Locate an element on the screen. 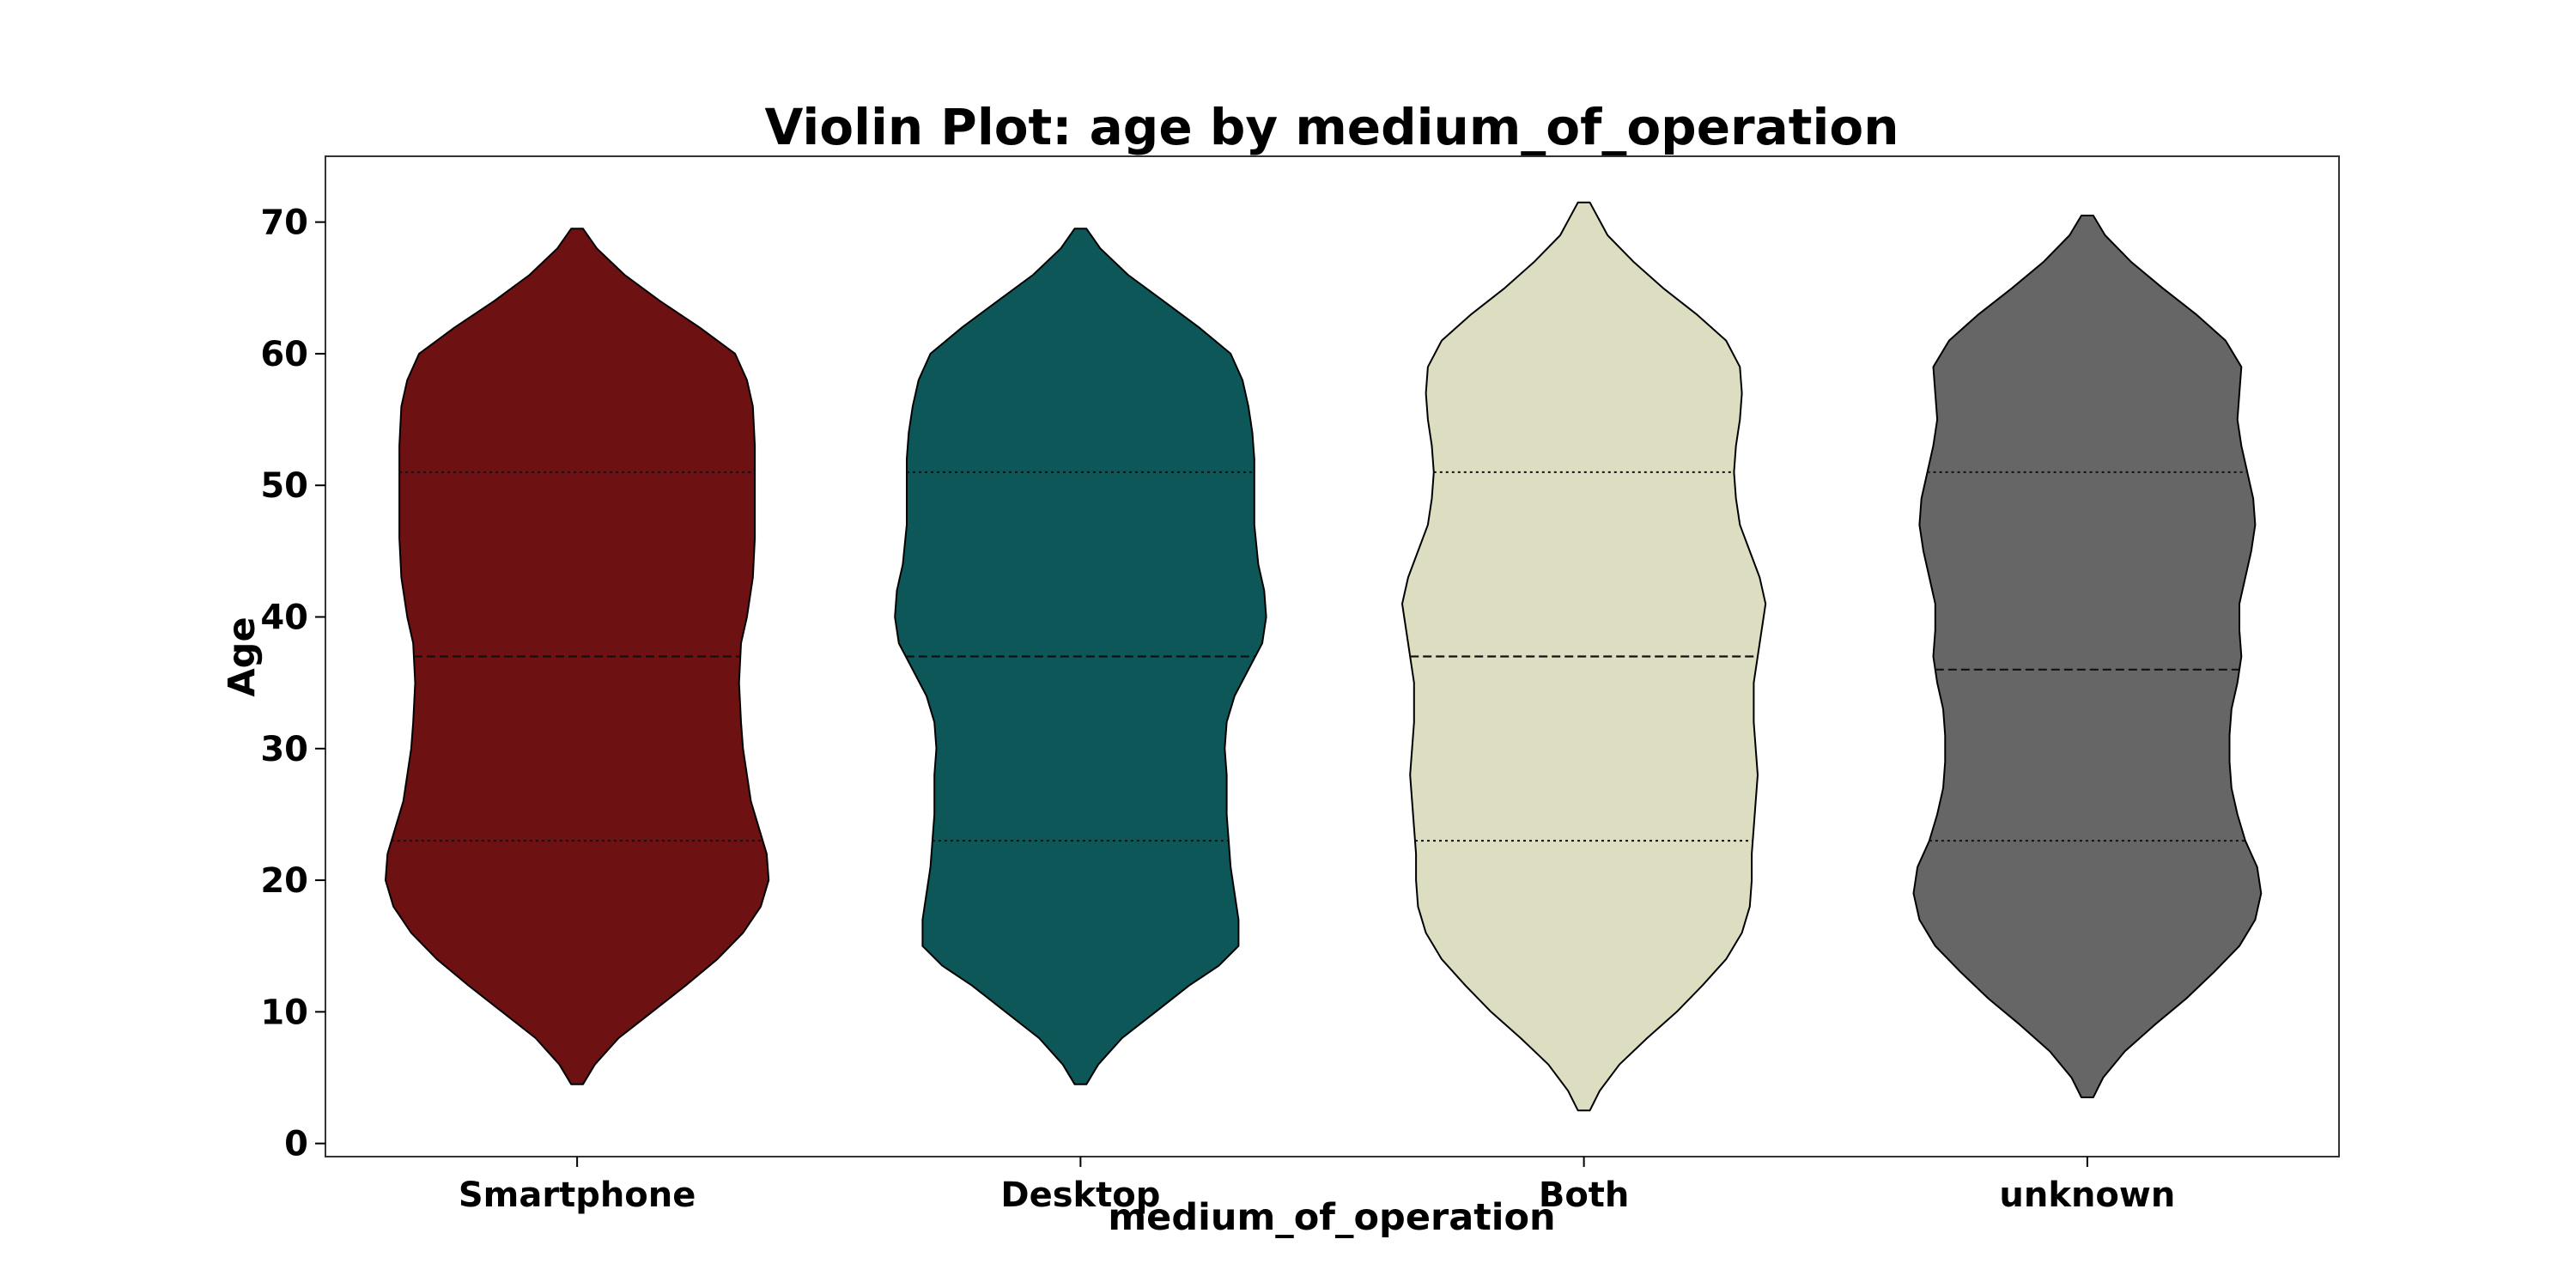 The width and height of the screenshot is (2576, 1288). y-axis-label: Age is located at coordinates (242, 656).